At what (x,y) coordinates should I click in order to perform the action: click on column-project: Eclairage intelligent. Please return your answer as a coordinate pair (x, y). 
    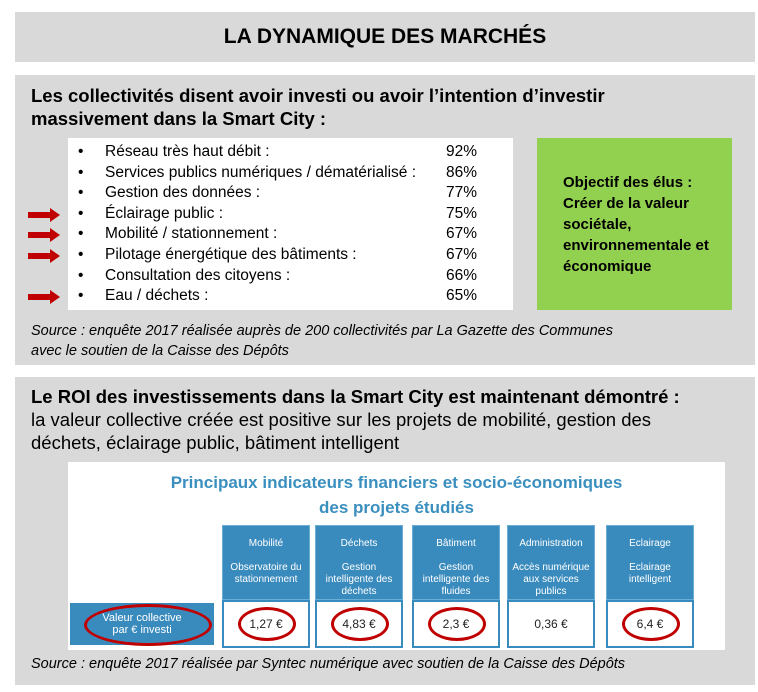
    Looking at the image, I should click on (650, 573).